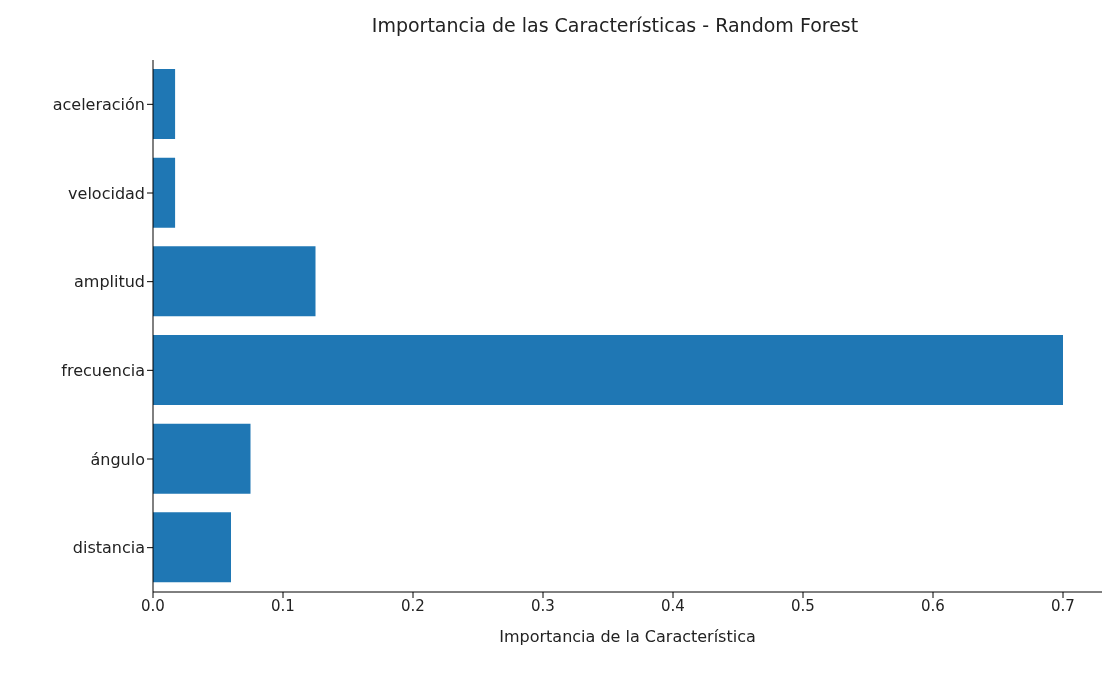 This screenshot has width=1110, height=696. Describe the element at coordinates (283, 605) in the screenshot. I see `x-tick-label: 0.1` at that location.